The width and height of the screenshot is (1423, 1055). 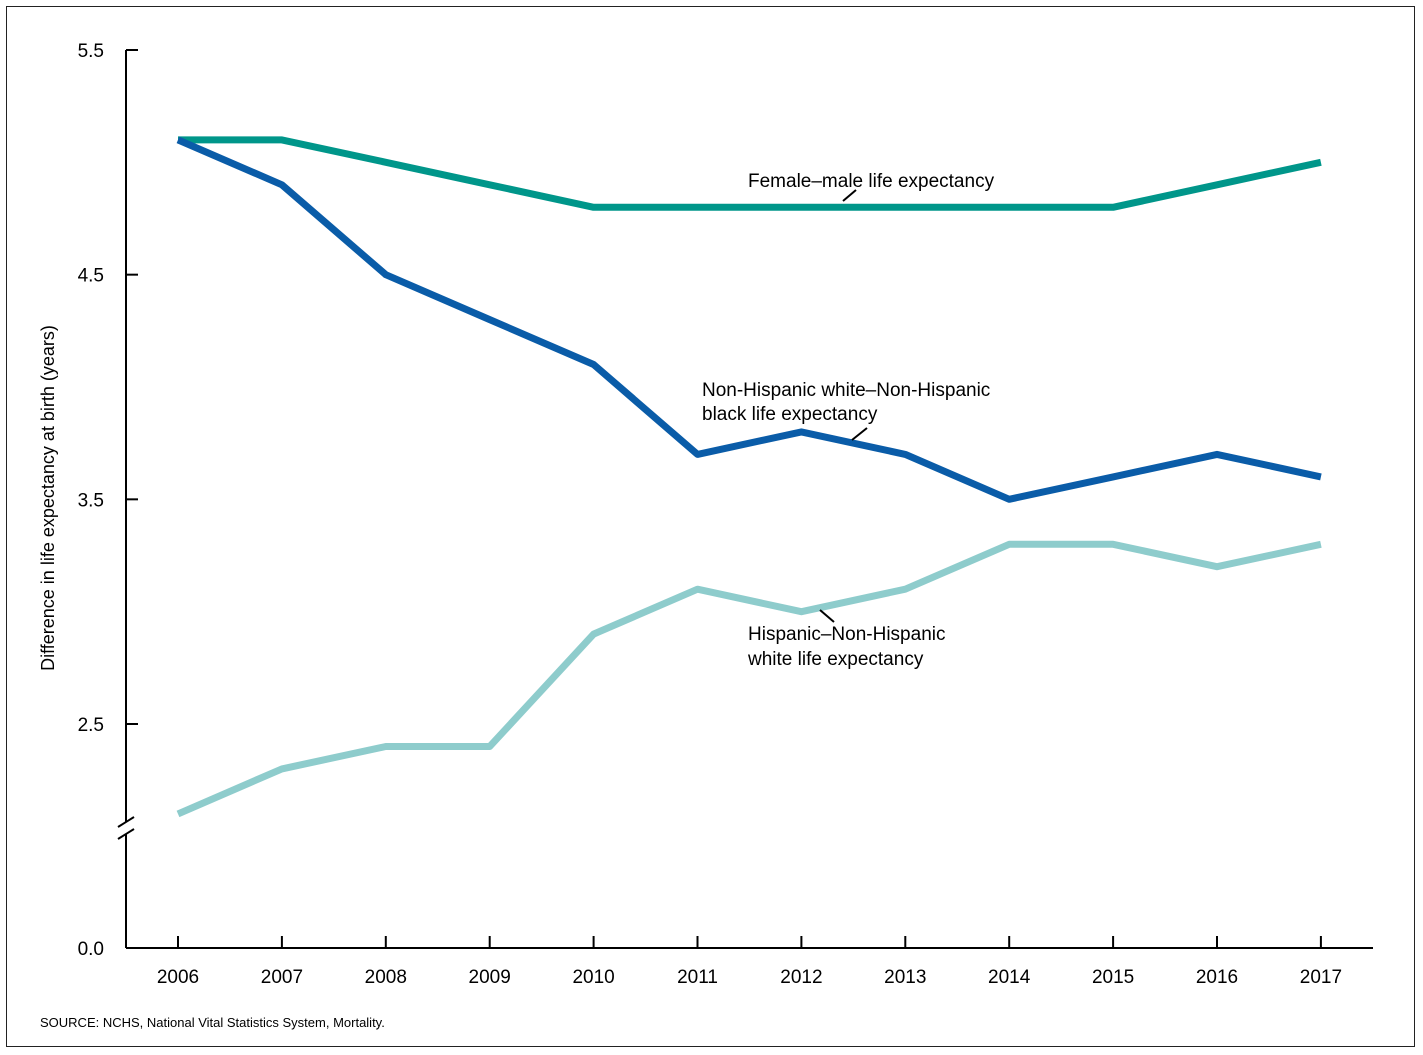 What do you see at coordinates (91, 949) in the screenshot?
I see `y-tick-label: 0.0` at bounding box center [91, 949].